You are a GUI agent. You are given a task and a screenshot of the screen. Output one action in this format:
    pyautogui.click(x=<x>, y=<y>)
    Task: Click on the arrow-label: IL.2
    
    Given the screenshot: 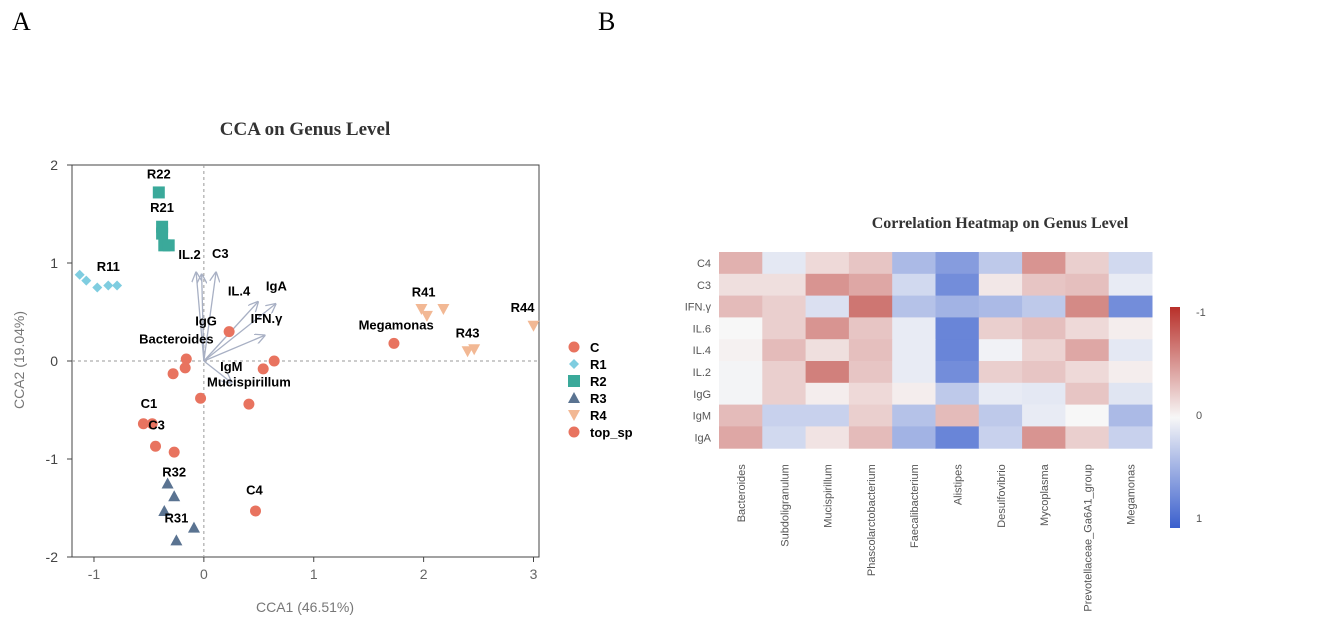 What is the action you would take?
    pyautogui.click(x=189, y=254)
    